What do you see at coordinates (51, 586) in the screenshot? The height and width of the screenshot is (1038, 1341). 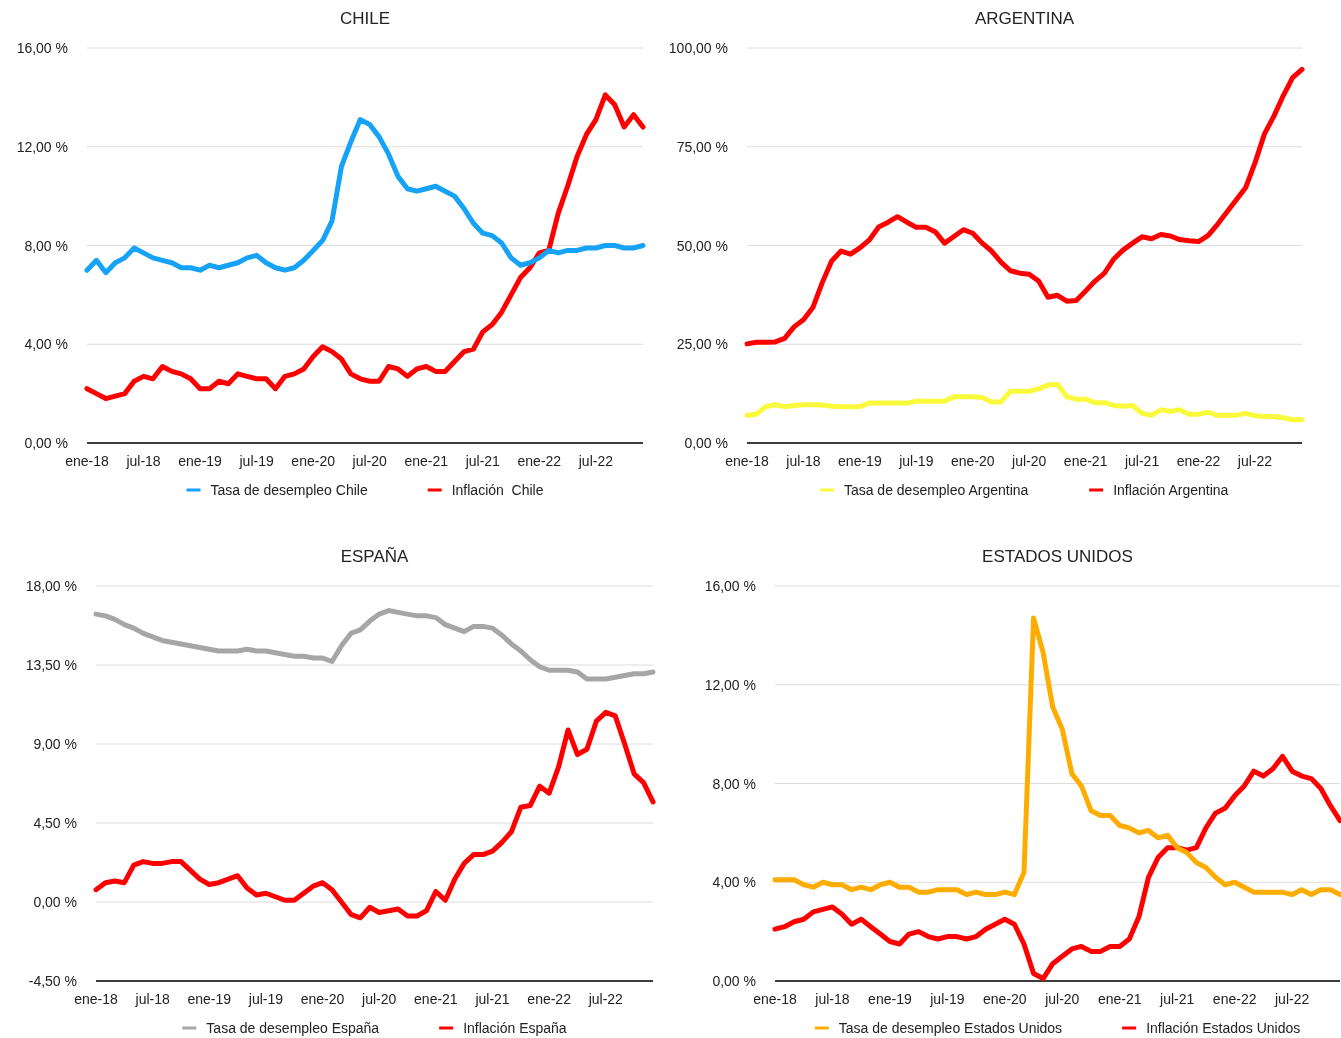 I see `y-tick-label: 18,00 %` at bounding box center [51, 586].